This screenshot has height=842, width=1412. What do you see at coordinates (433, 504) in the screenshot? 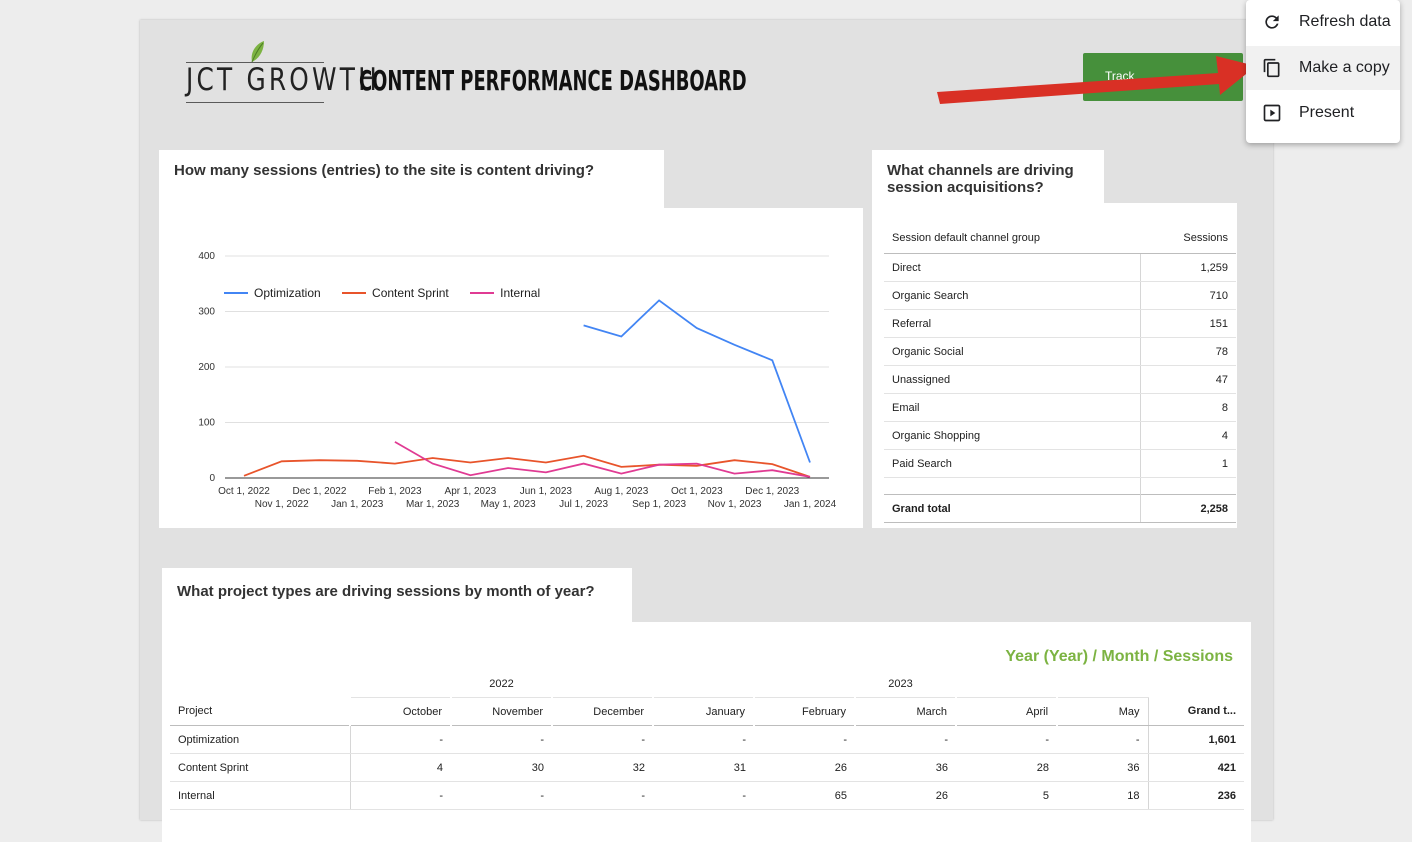
I see `x-tick-label: Mar 1, 2023` at bounding box center [433, 504].